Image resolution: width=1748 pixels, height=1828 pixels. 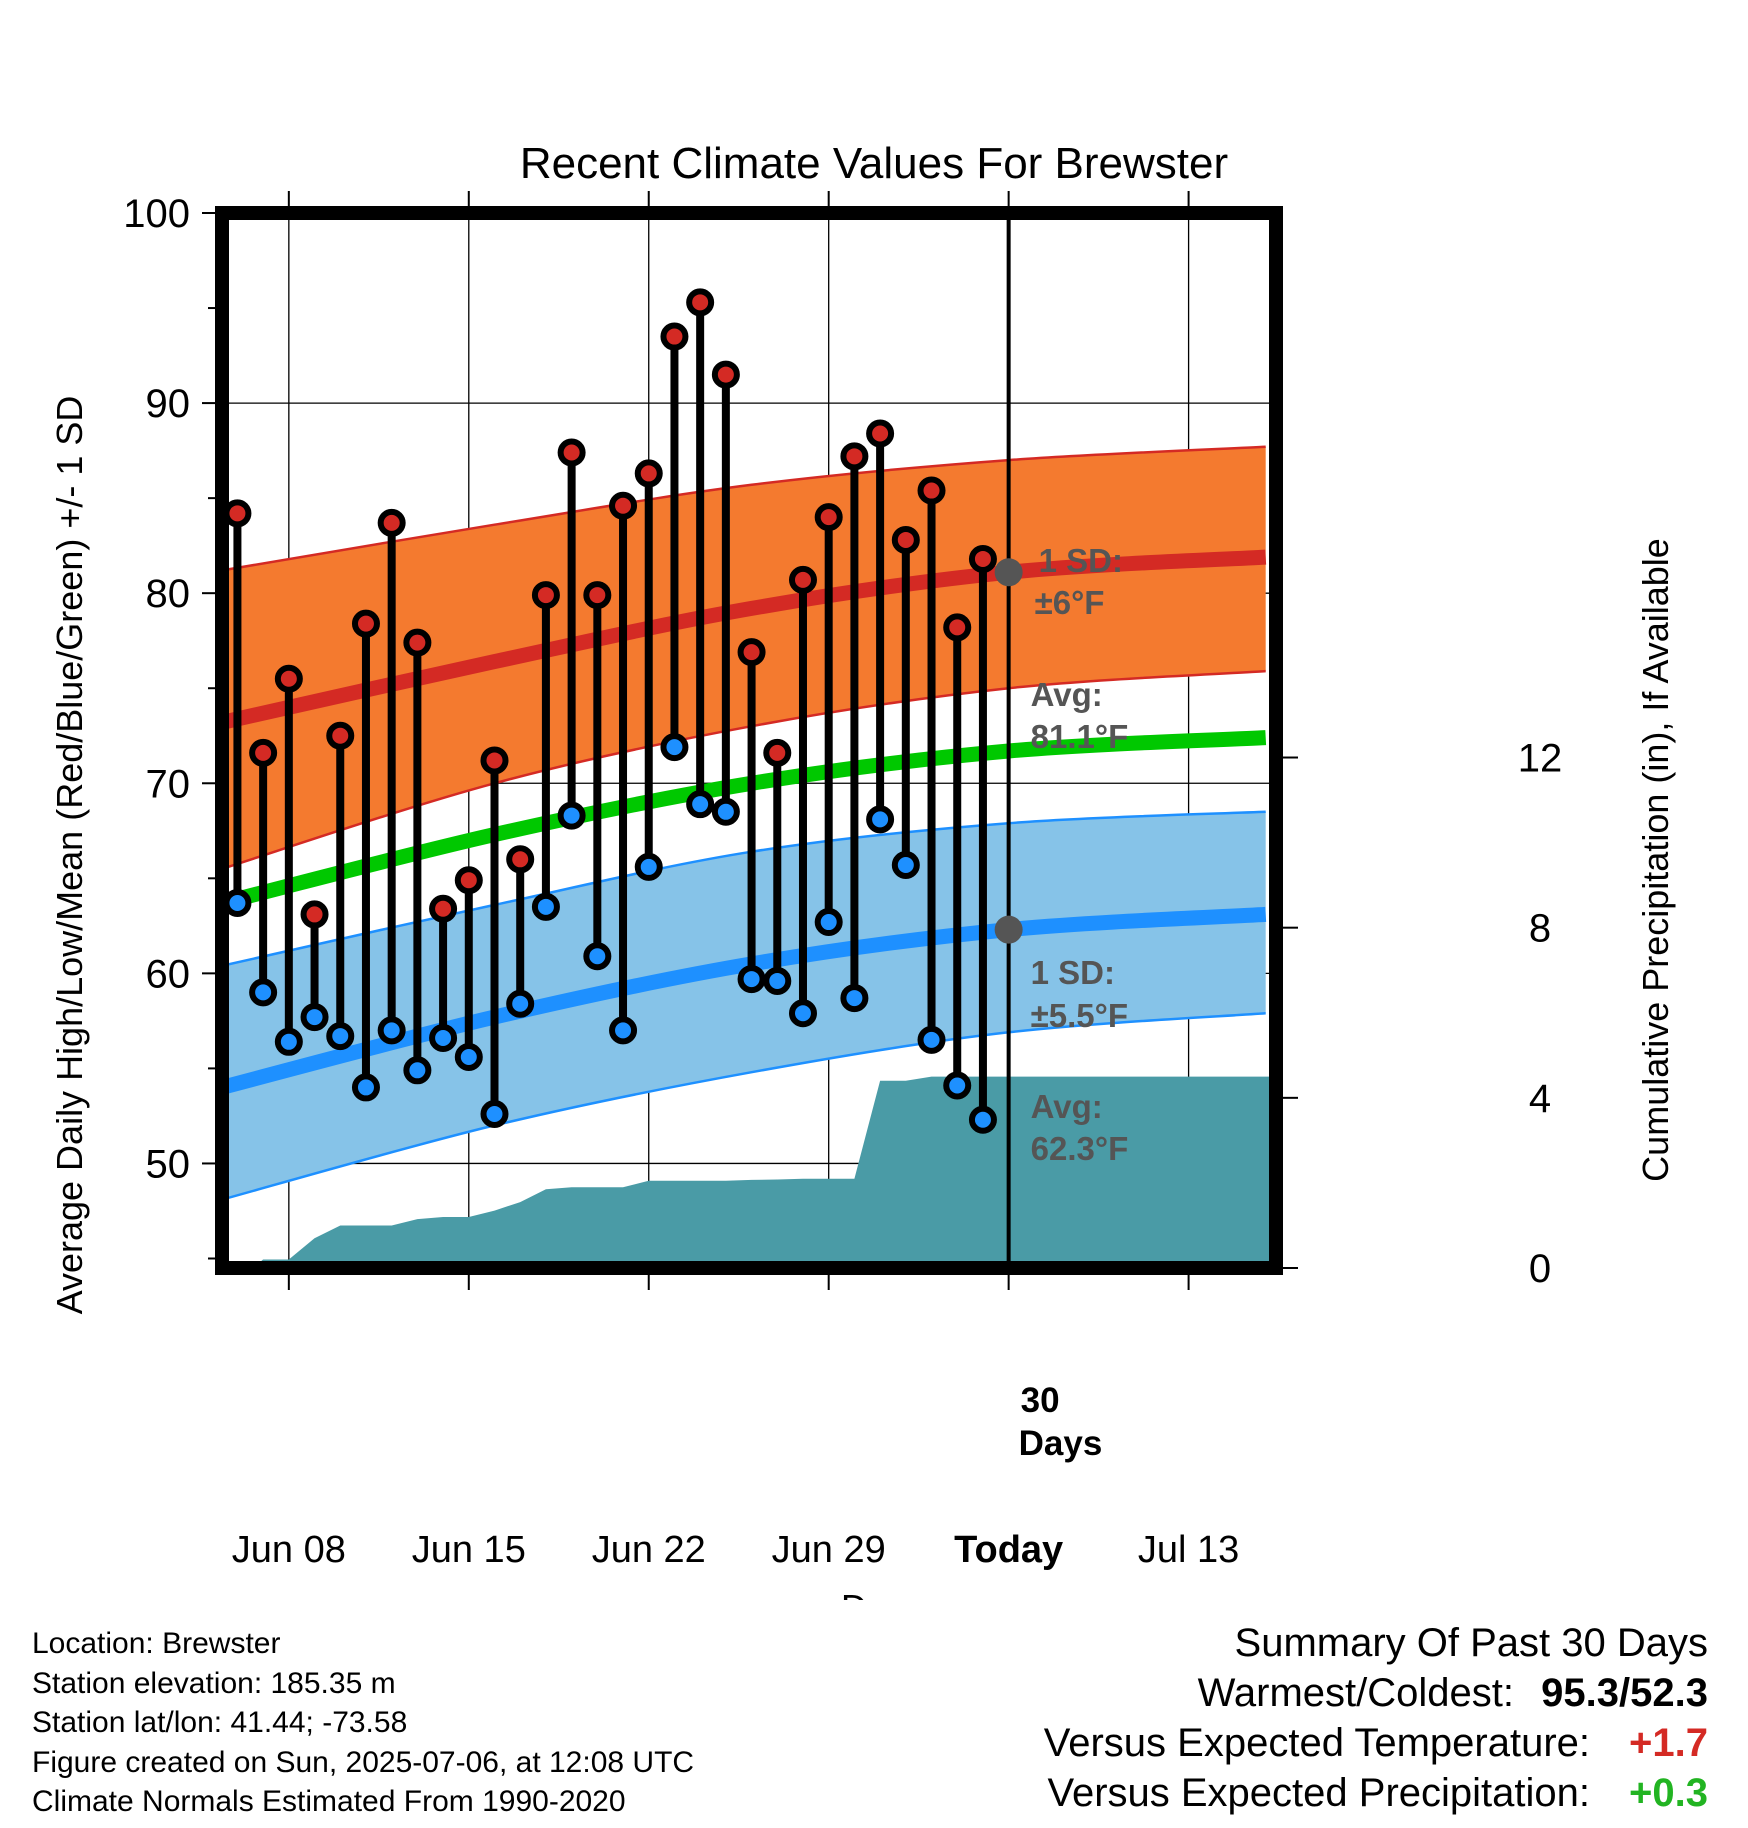 What do you see at coordinates (1079, 1015) in the screenshot?
I see `low-sd-value: ±5.5°F` at bounding box center [1079, 1015].